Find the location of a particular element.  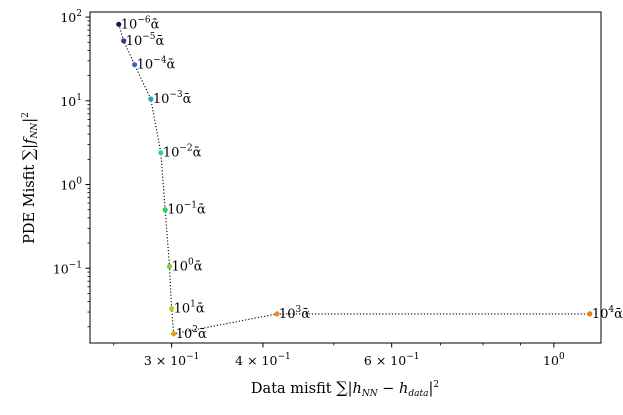

point-label: 10−2ᾱ is located at coordinates (182, 152).